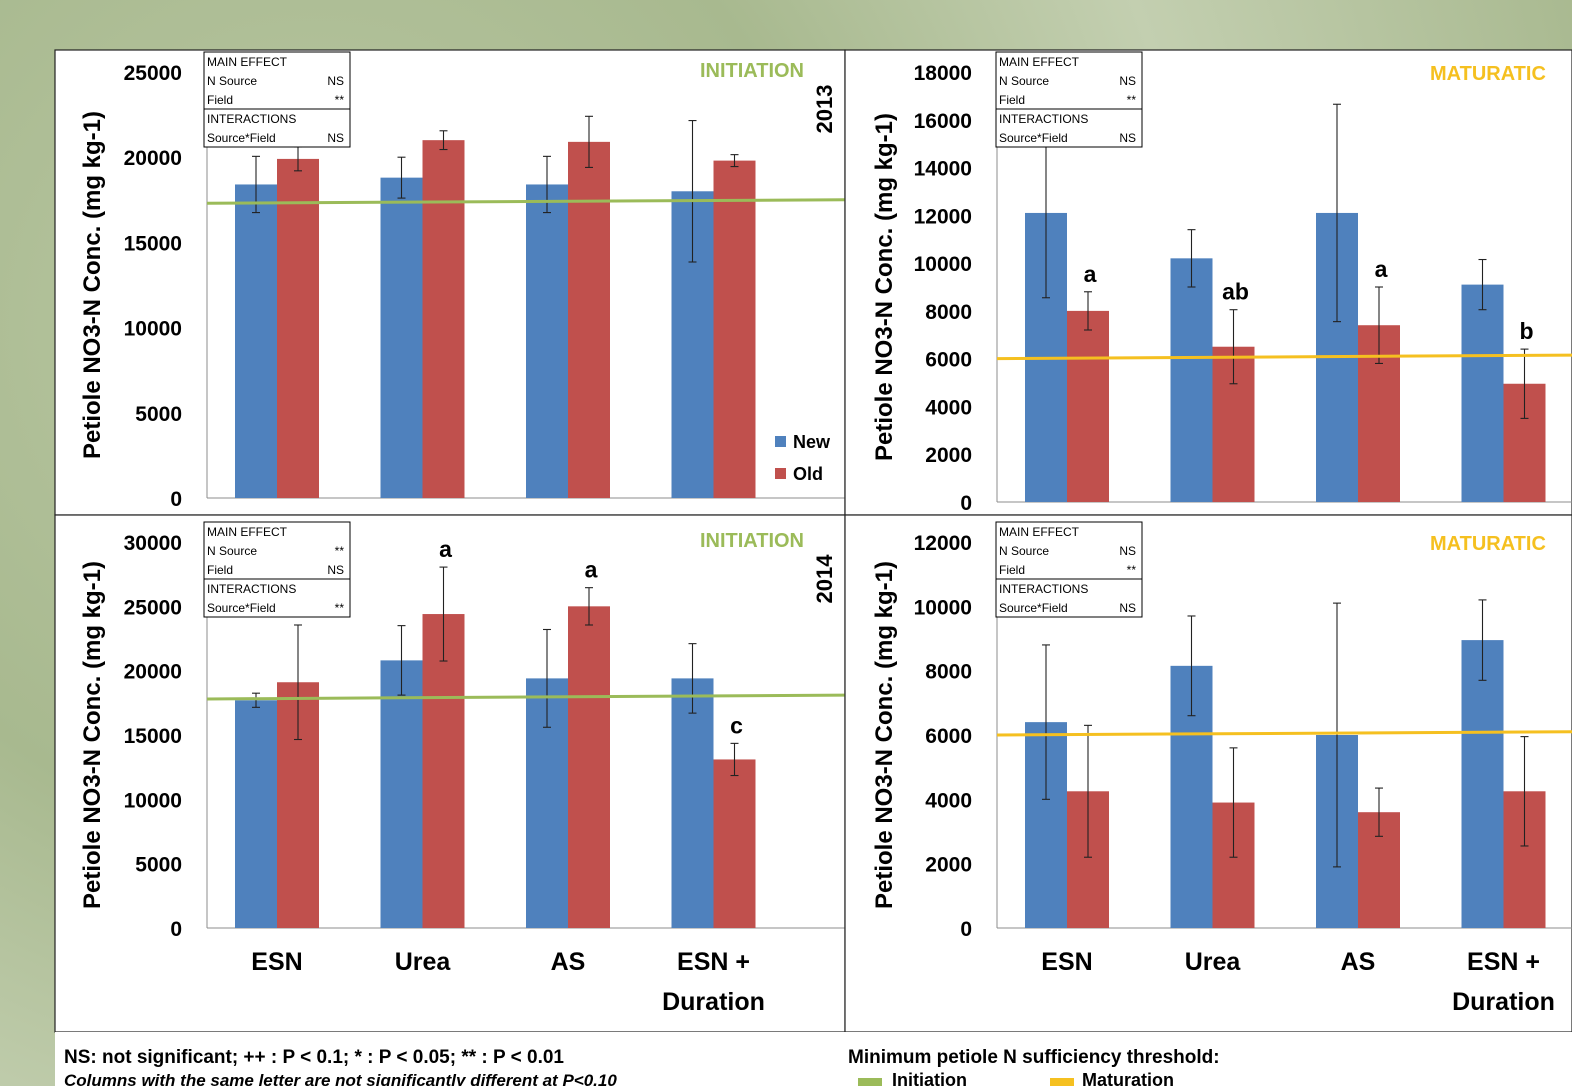 This screenshot has width=1572, height=1086. What do you see at coordinates (943, 169) in the screenshot?
I see `y-tick-label: 14000` at bounding box center [943, 169].